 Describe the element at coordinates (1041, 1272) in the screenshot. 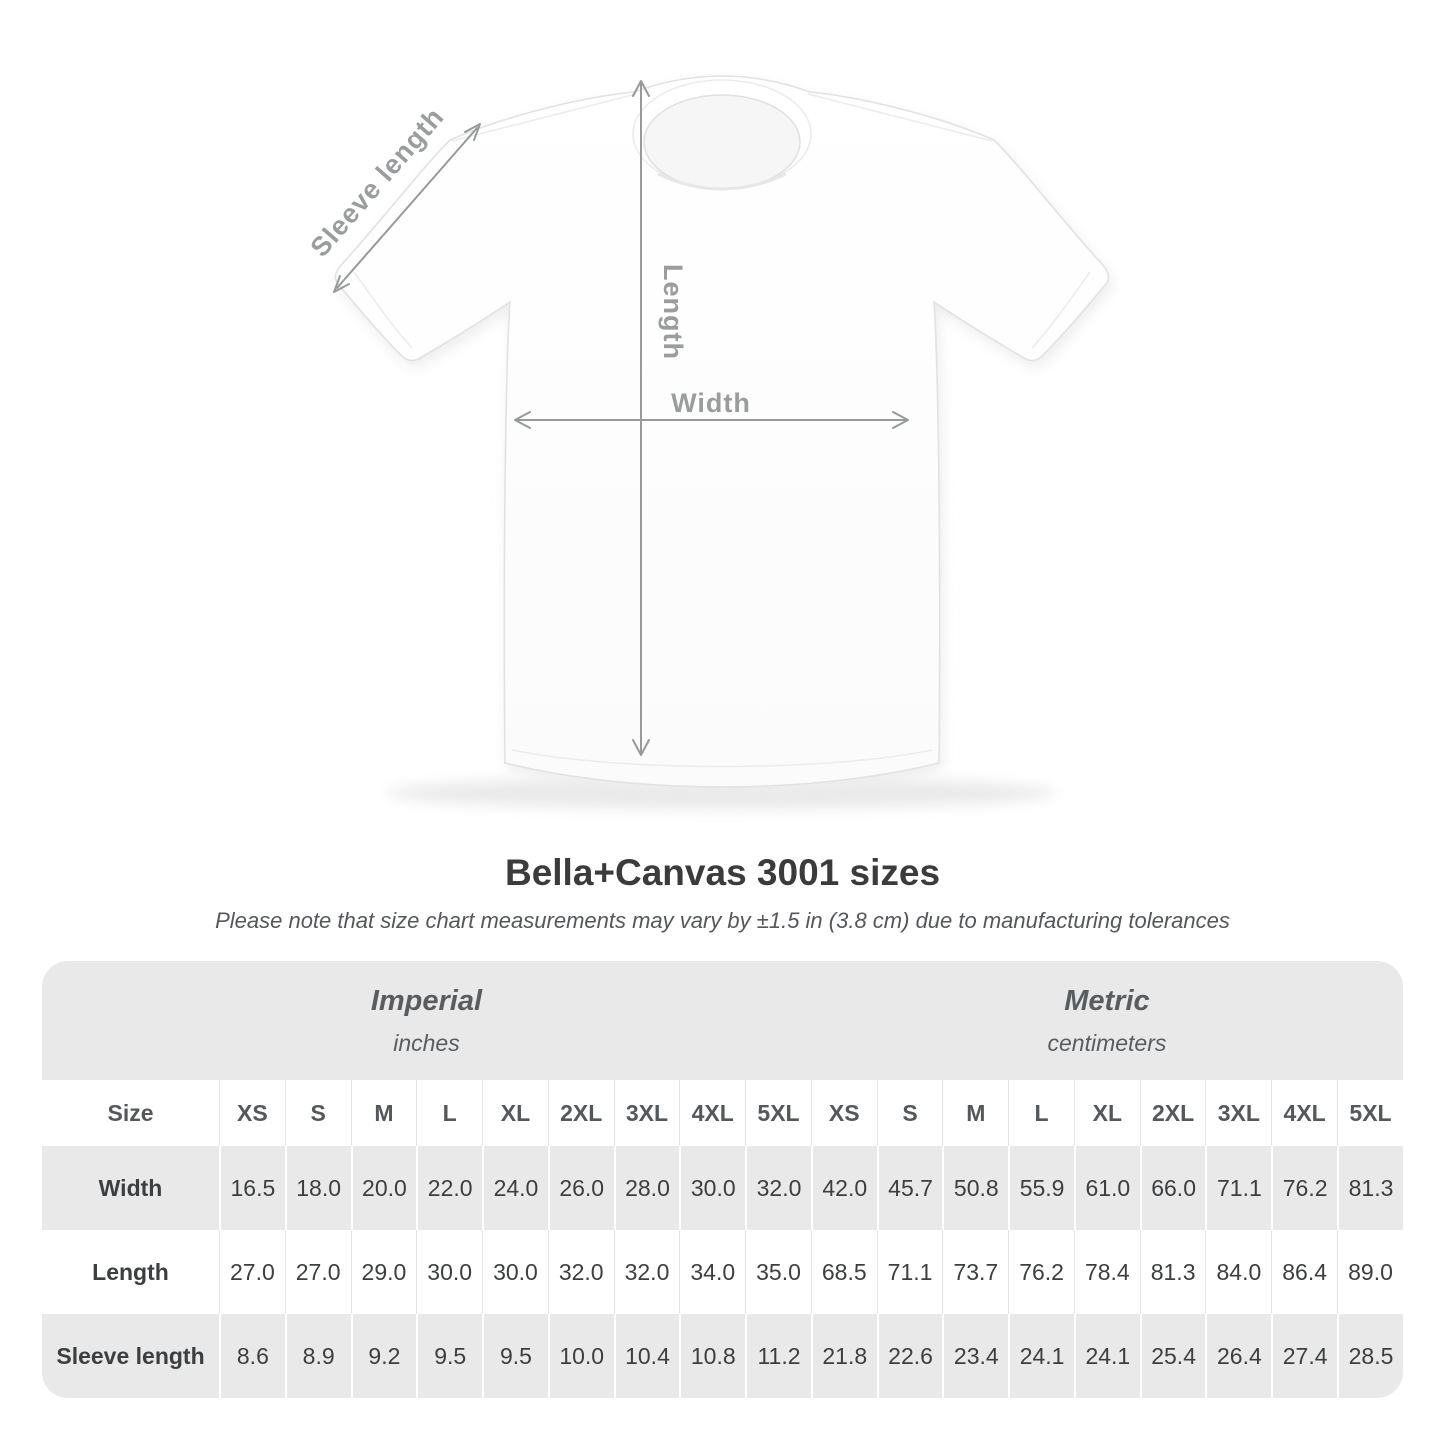

I see `measurement-value-metric: 76.2` at that location.